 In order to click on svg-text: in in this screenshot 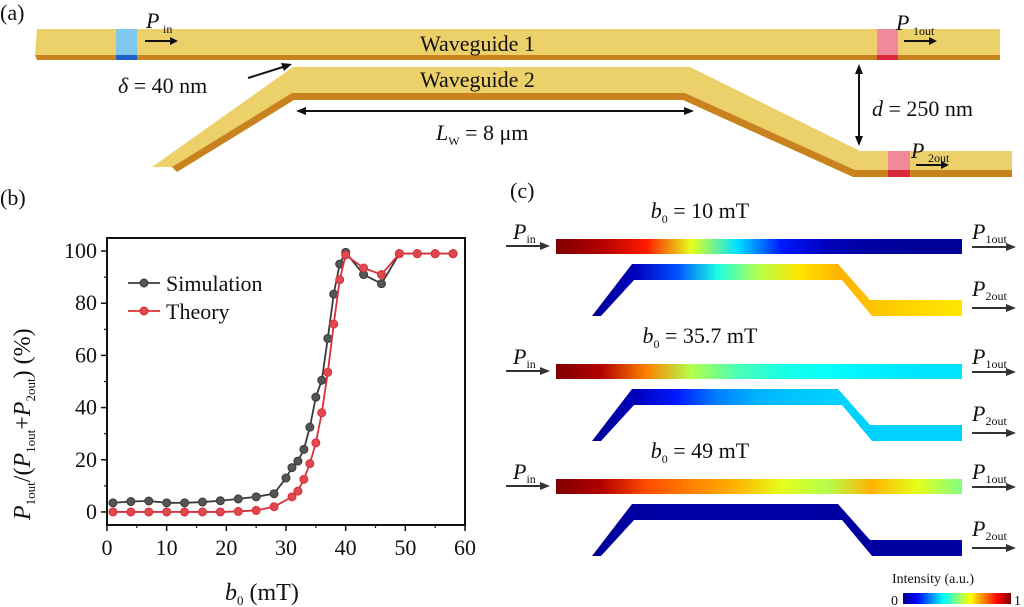, I will do `click(167, 29)`.